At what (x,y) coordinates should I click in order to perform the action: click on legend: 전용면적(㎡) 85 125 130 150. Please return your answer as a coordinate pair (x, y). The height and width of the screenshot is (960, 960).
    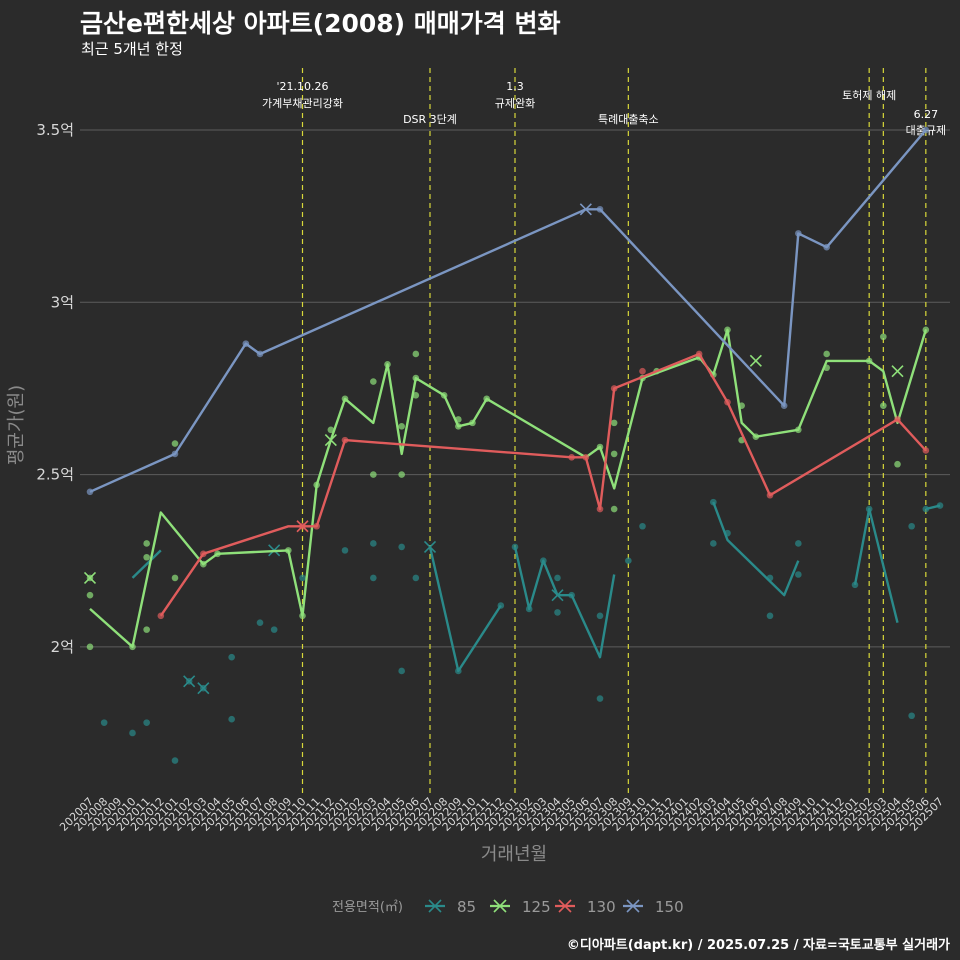
    Looking at the image, I should click on (508, 907).